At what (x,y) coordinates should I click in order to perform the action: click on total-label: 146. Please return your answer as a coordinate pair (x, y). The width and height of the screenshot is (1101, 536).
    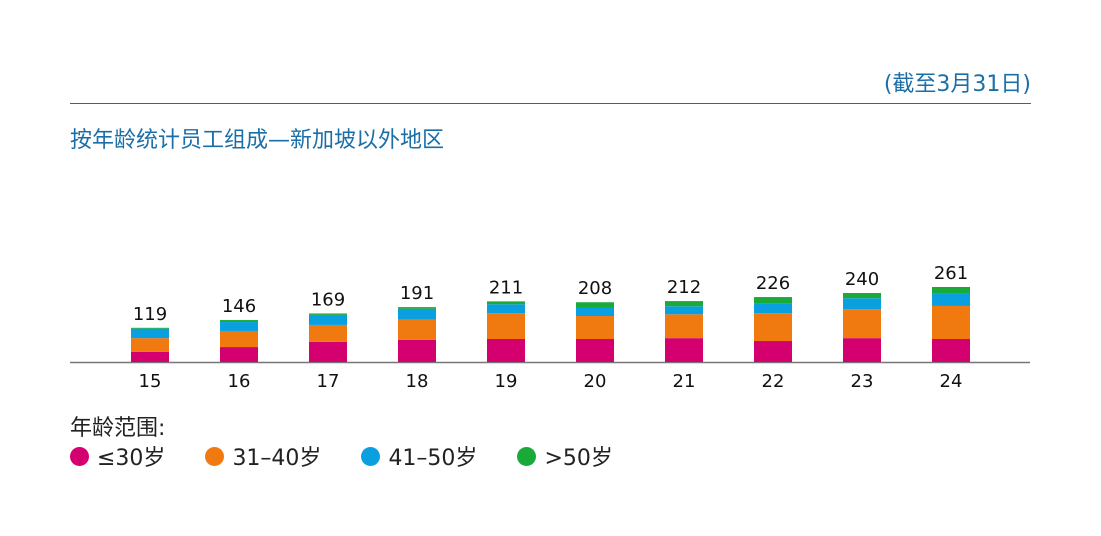
    Looking at the image, I should click on (239, 306).